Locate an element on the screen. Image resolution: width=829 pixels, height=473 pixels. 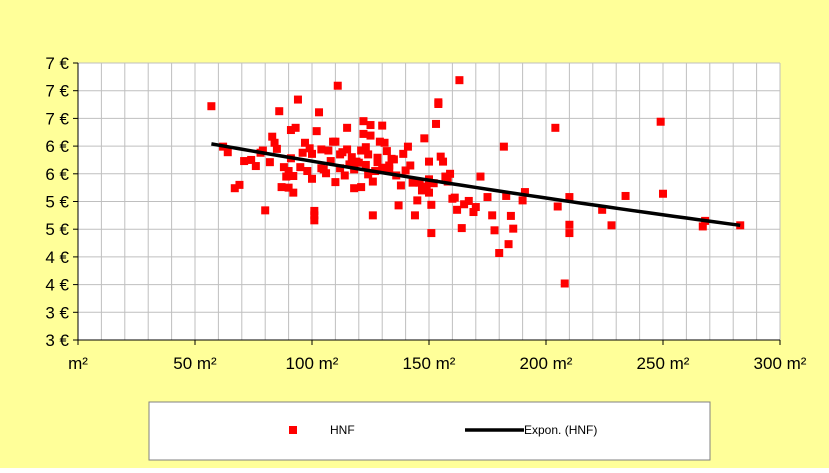
x-tick-label: 150 m² is located at coordinates (429, 363).